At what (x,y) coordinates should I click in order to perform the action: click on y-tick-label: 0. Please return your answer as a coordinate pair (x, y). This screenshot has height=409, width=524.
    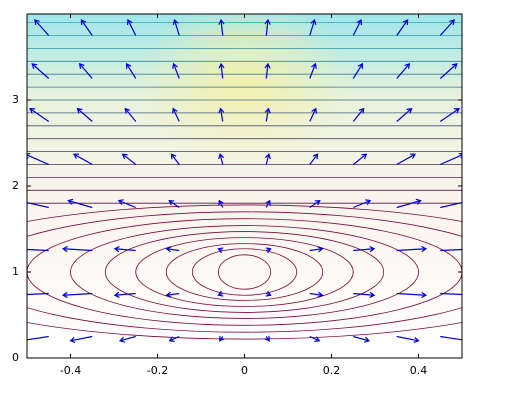
    Looking at the image, I should click on (15, 357).